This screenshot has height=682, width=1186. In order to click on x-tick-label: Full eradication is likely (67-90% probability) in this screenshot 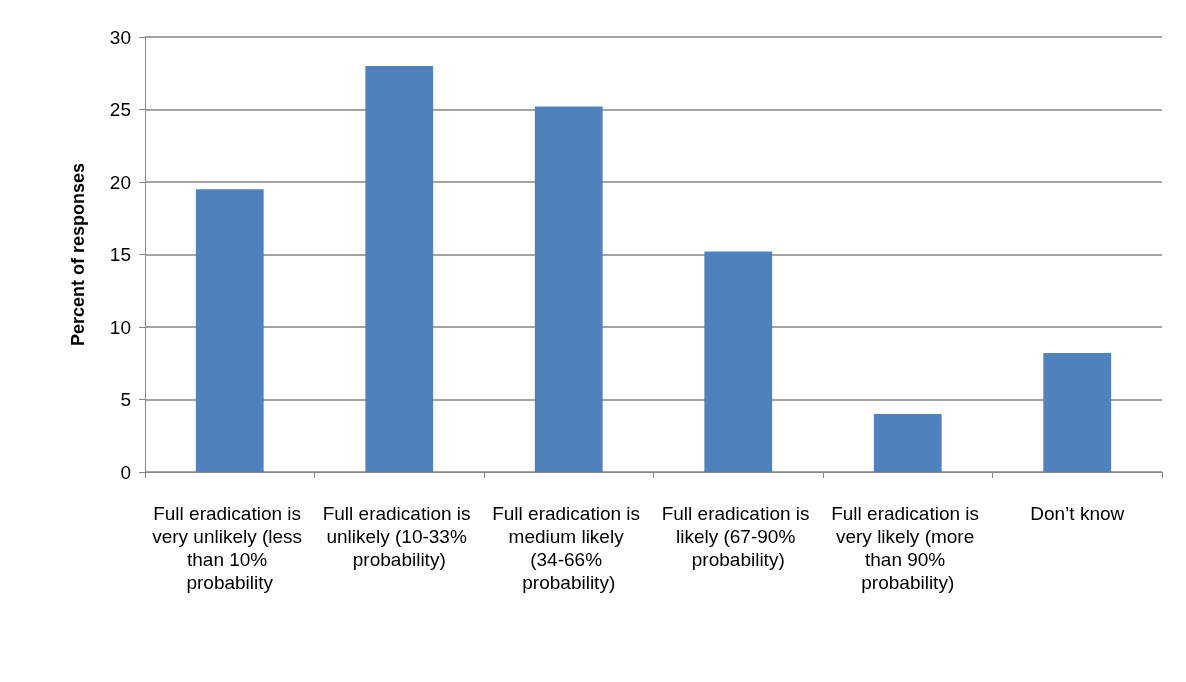, I will do `click(738, 536)`.